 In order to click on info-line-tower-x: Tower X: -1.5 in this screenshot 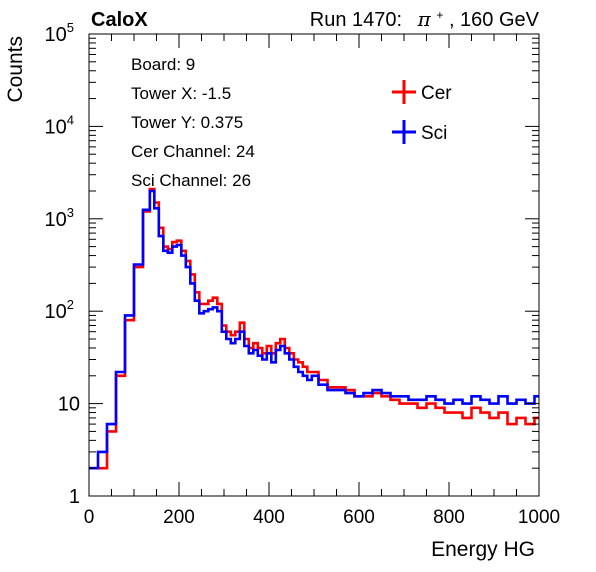, I will do `click(181, 93)`.